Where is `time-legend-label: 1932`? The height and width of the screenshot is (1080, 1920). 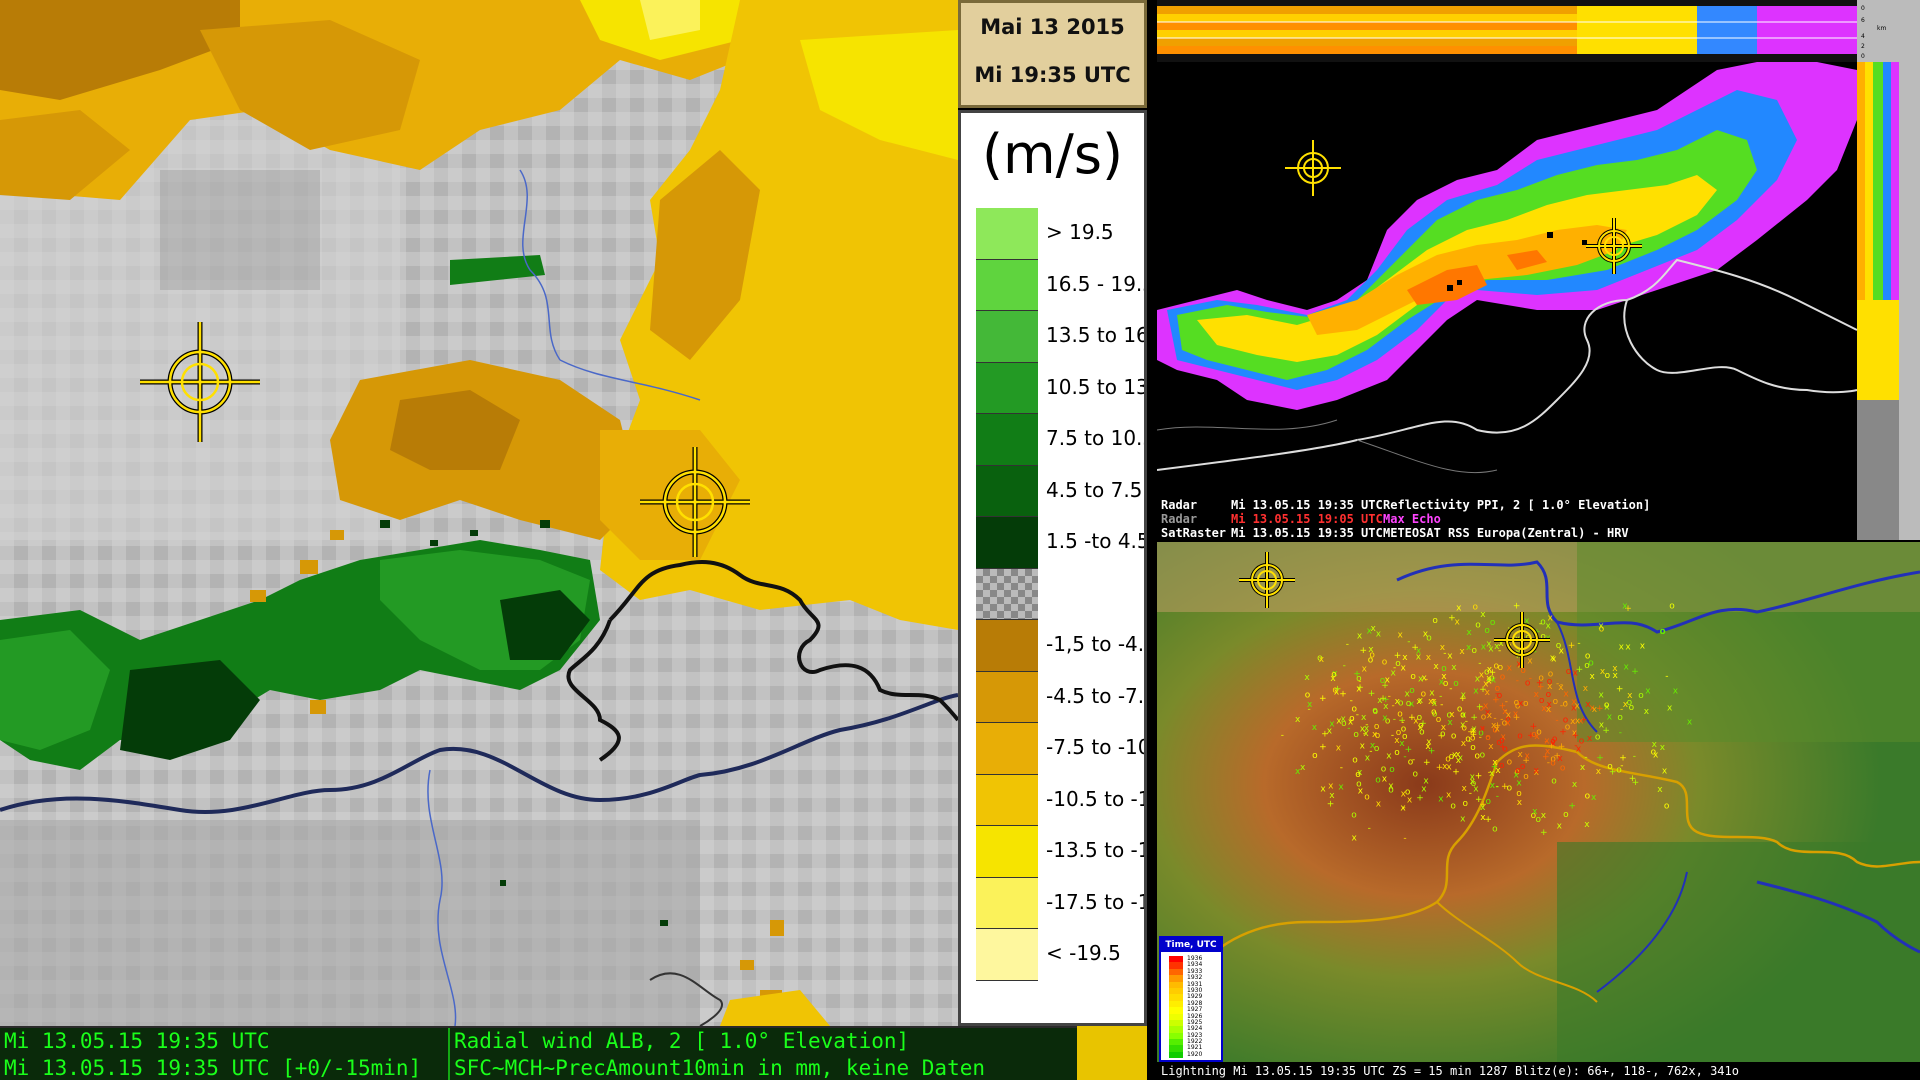
time-legend-label: 1932 is located at coordinates (1195, 978).